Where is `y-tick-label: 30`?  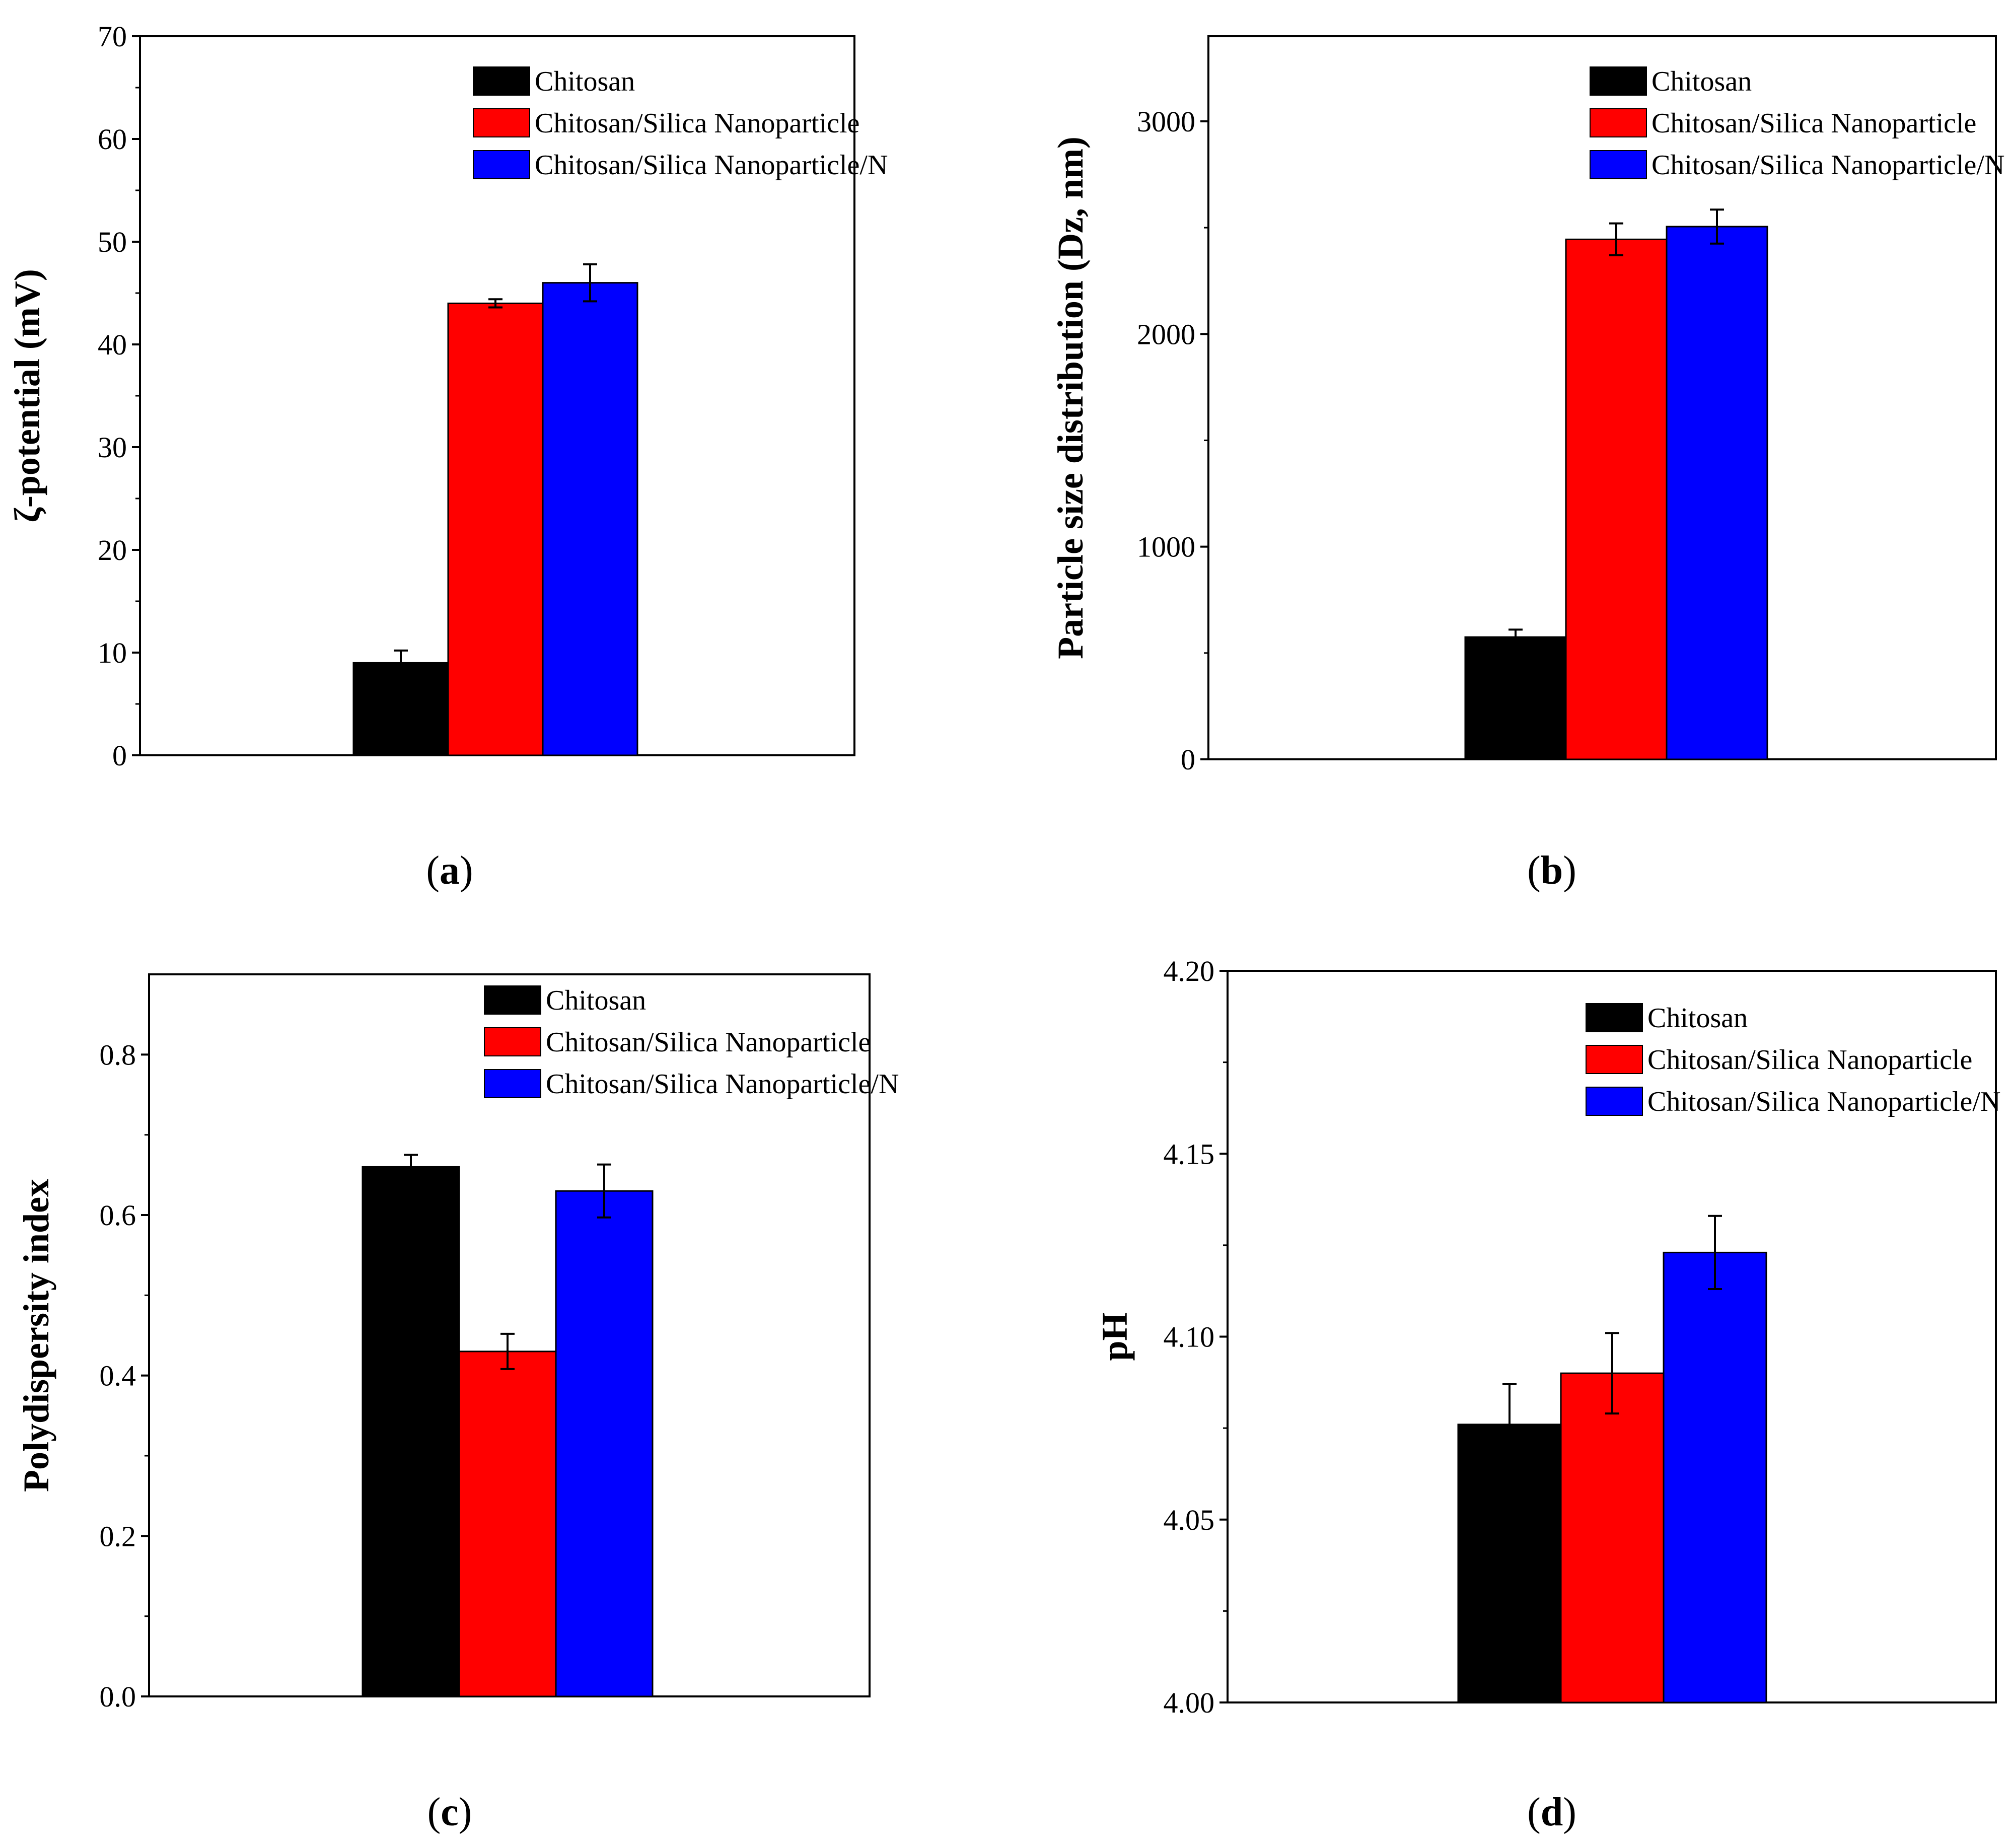
y-tick-label: 30 is located at coordinates (112, 447).